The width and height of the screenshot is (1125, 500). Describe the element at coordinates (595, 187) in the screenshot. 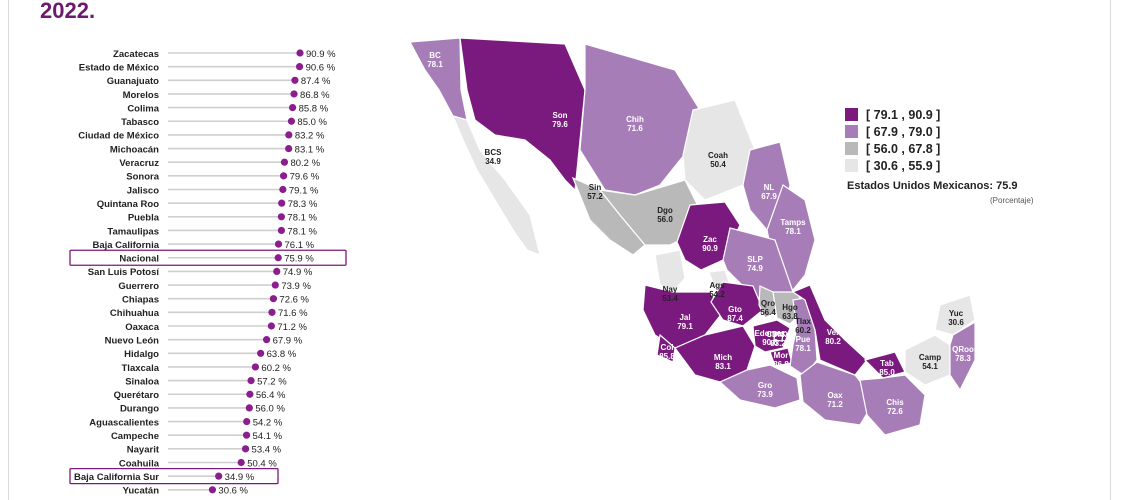

I see `state-abbr-label: Sin` at that location.